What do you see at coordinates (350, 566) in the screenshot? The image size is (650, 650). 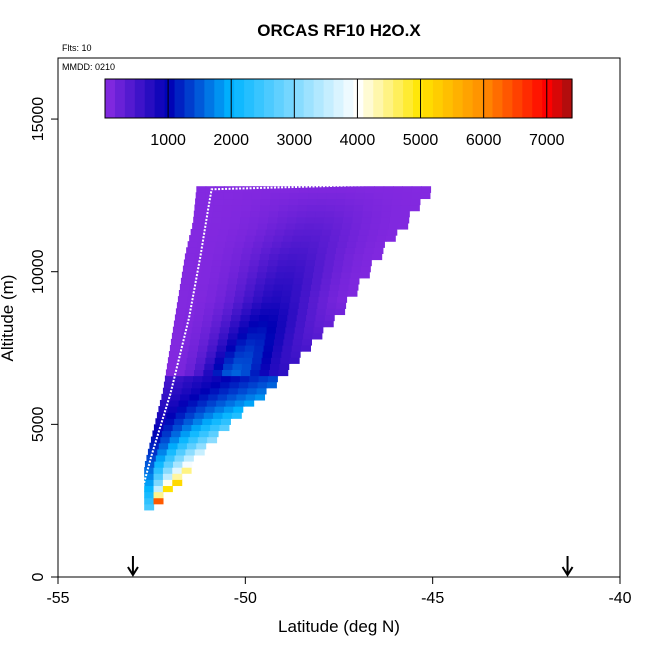 I see `latitude-markers` at bounding box center [350, 566].